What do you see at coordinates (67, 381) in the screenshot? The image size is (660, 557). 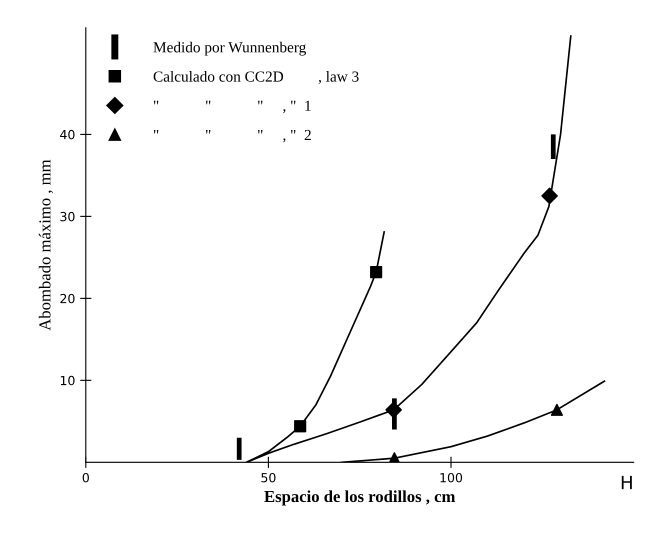 I see `y-tick-label: 10` at bounding box center [67, 381].